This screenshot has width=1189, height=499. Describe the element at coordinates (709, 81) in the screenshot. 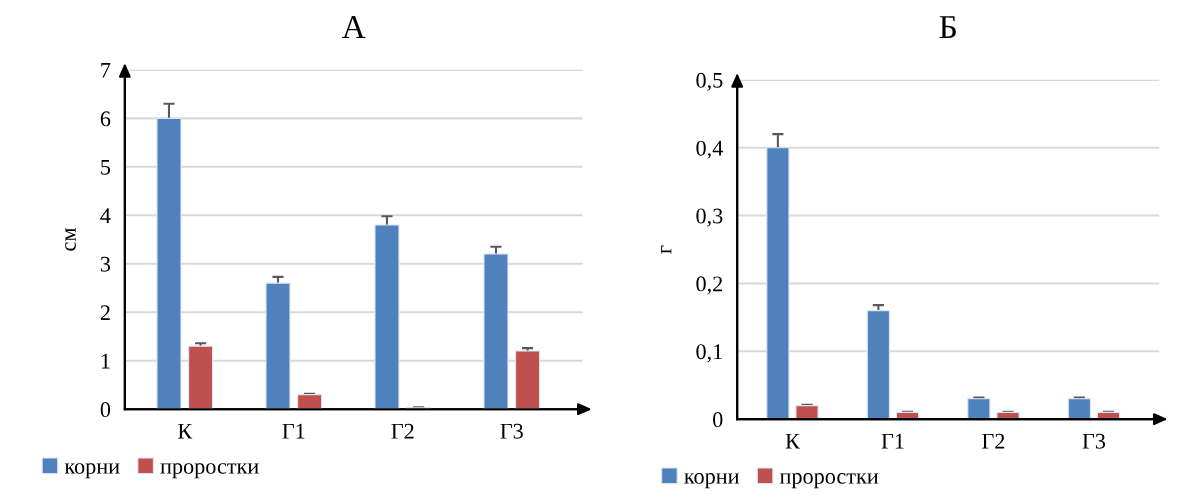

I see `y-tick-label: 0,5` at that location.